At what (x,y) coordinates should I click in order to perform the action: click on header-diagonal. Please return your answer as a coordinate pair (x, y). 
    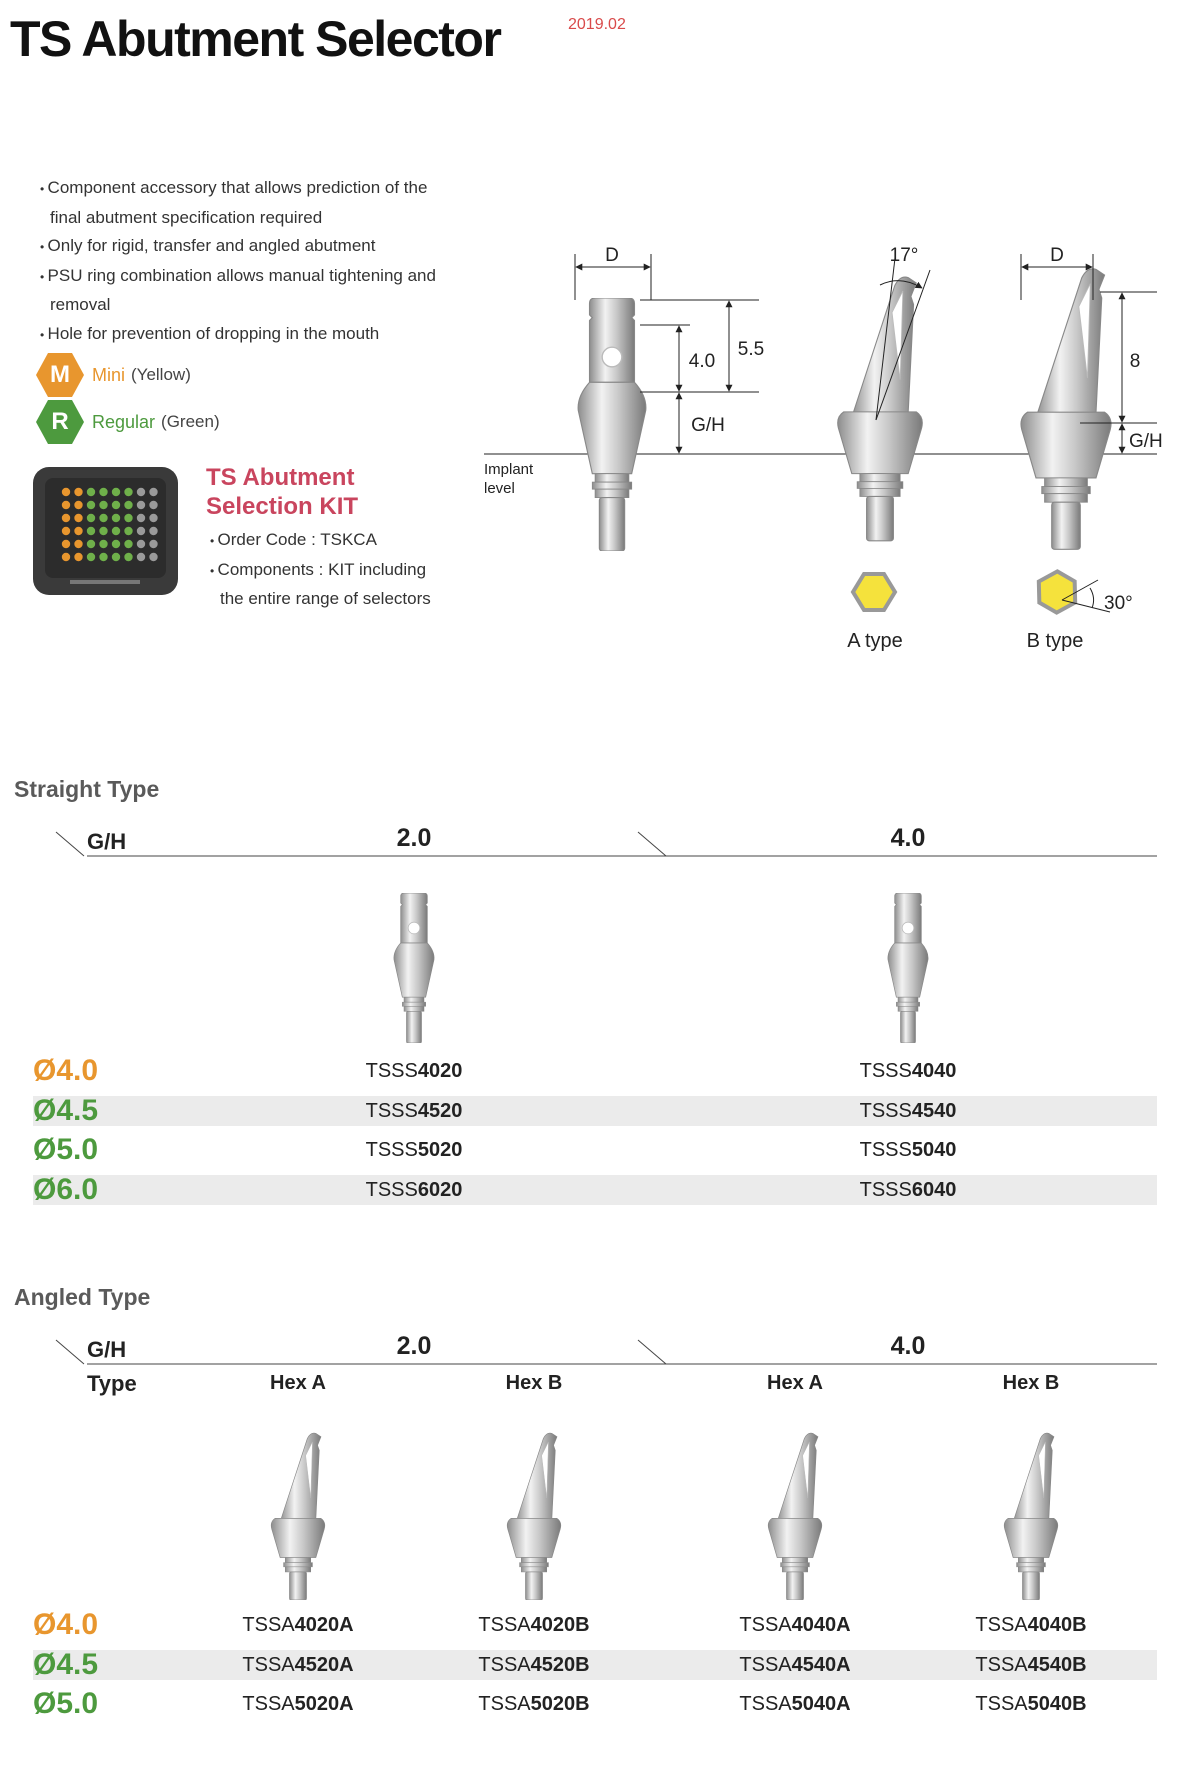
    Looking at the image, I should click on (652, 1352).